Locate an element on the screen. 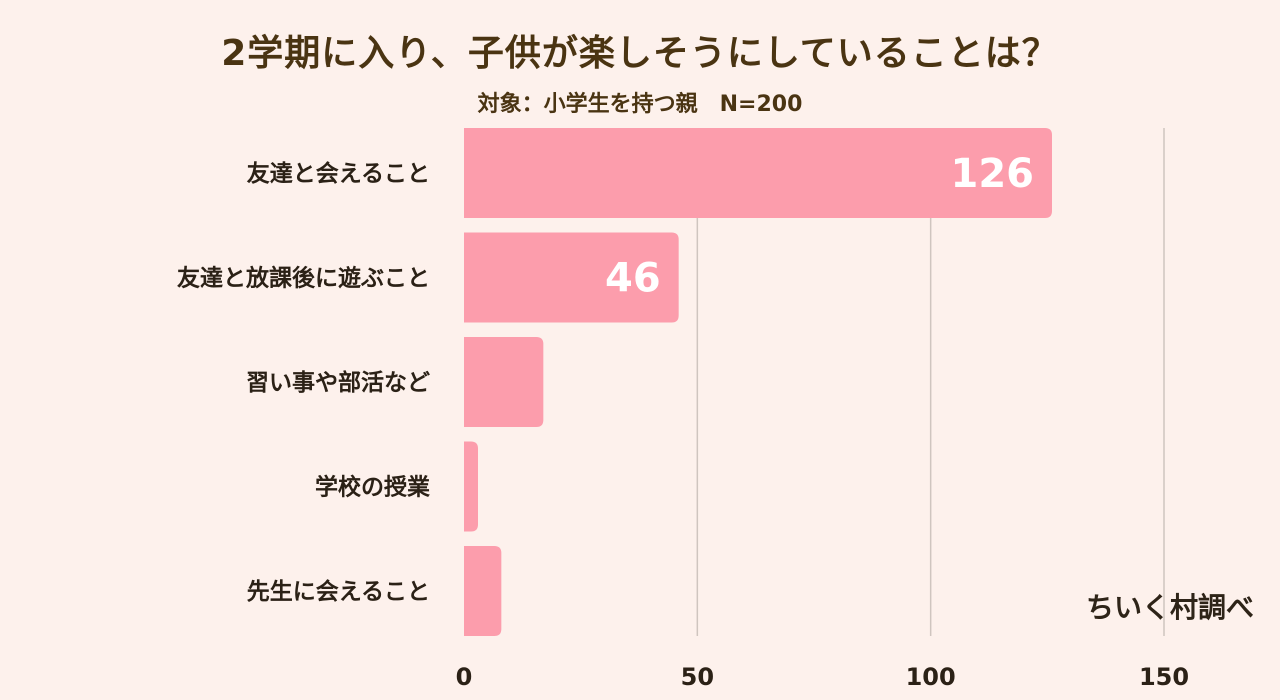  category-label: 先生に会えること is located at coordinates (338, 591).